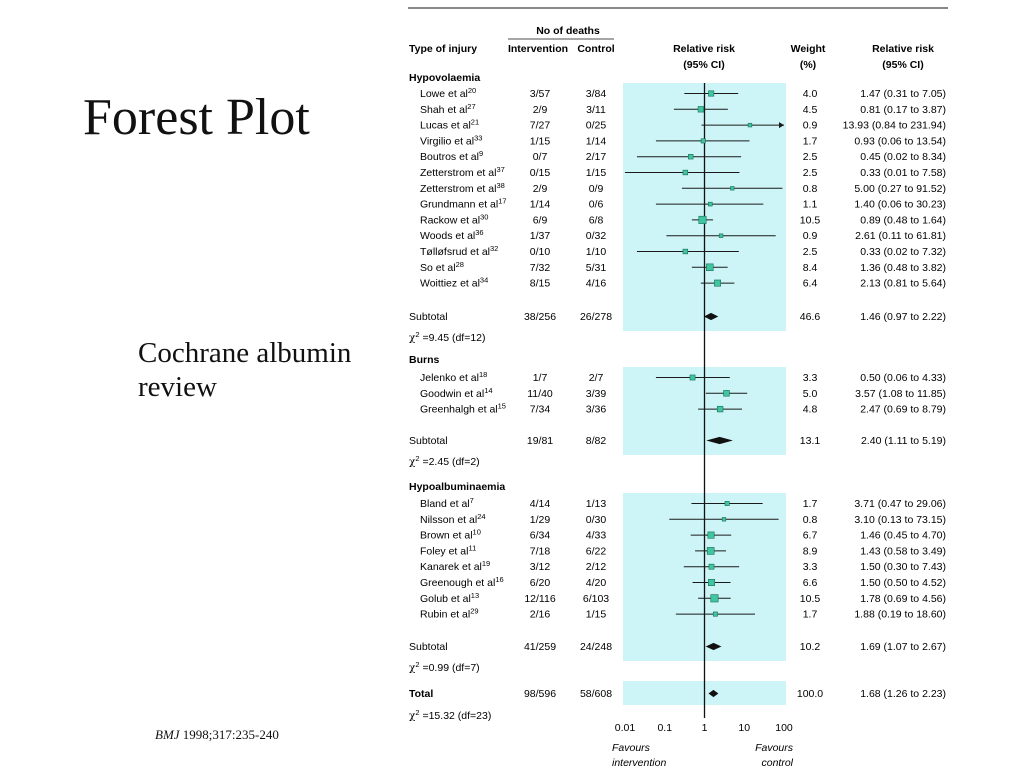  Describe the element at coordinates (438, 268) in the screenshot. I see `study-0-11-name: So et al` at that location.